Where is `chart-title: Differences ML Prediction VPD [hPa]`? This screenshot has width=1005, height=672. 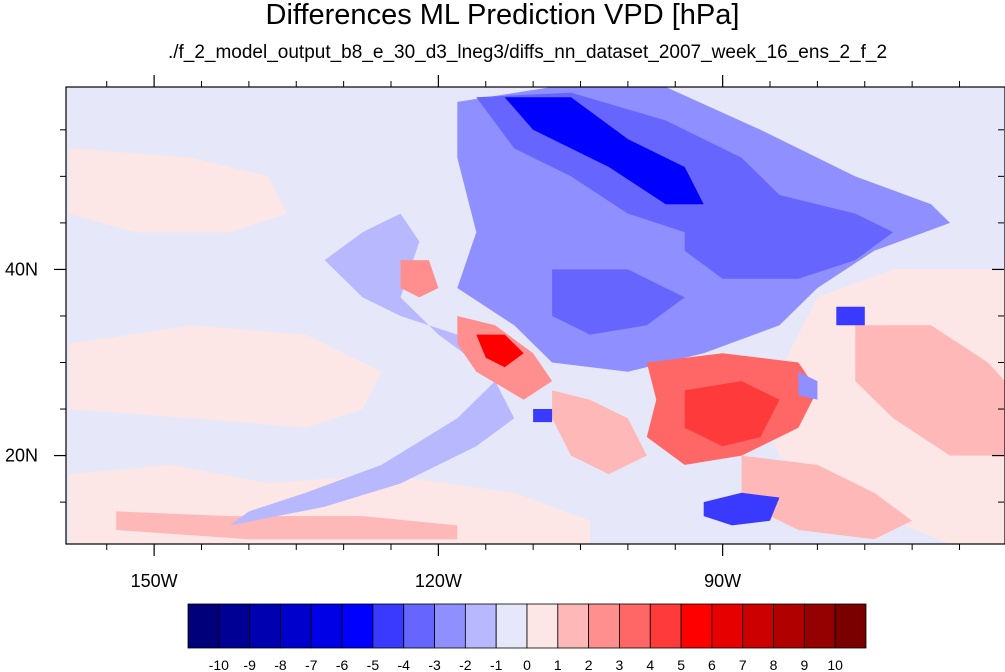
chart-title: Differences ML Prediction VPD [hPa] is located at coordinates (502, 15).